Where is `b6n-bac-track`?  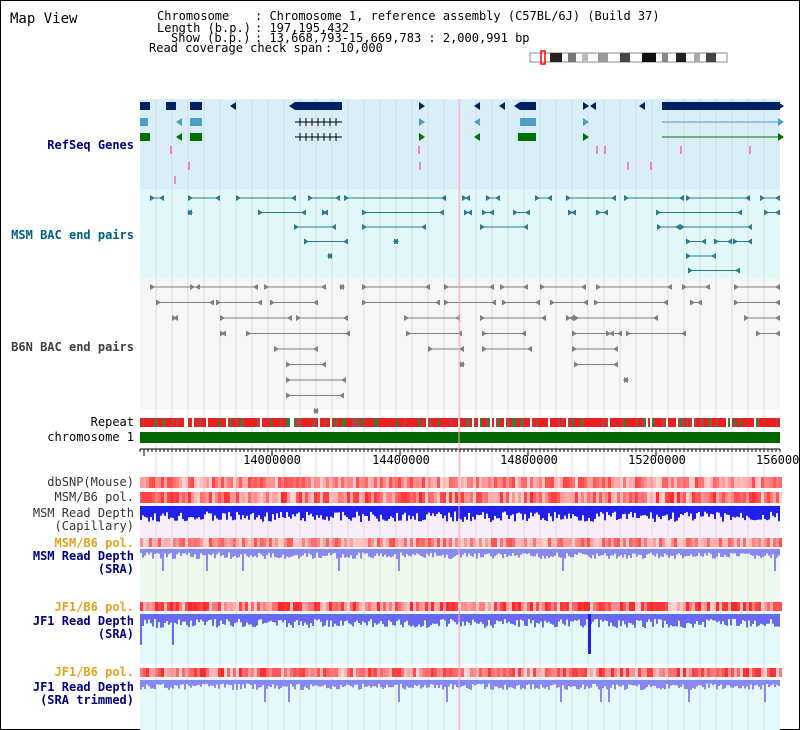
b6n-bac-track is located at coordinates (465, 349).